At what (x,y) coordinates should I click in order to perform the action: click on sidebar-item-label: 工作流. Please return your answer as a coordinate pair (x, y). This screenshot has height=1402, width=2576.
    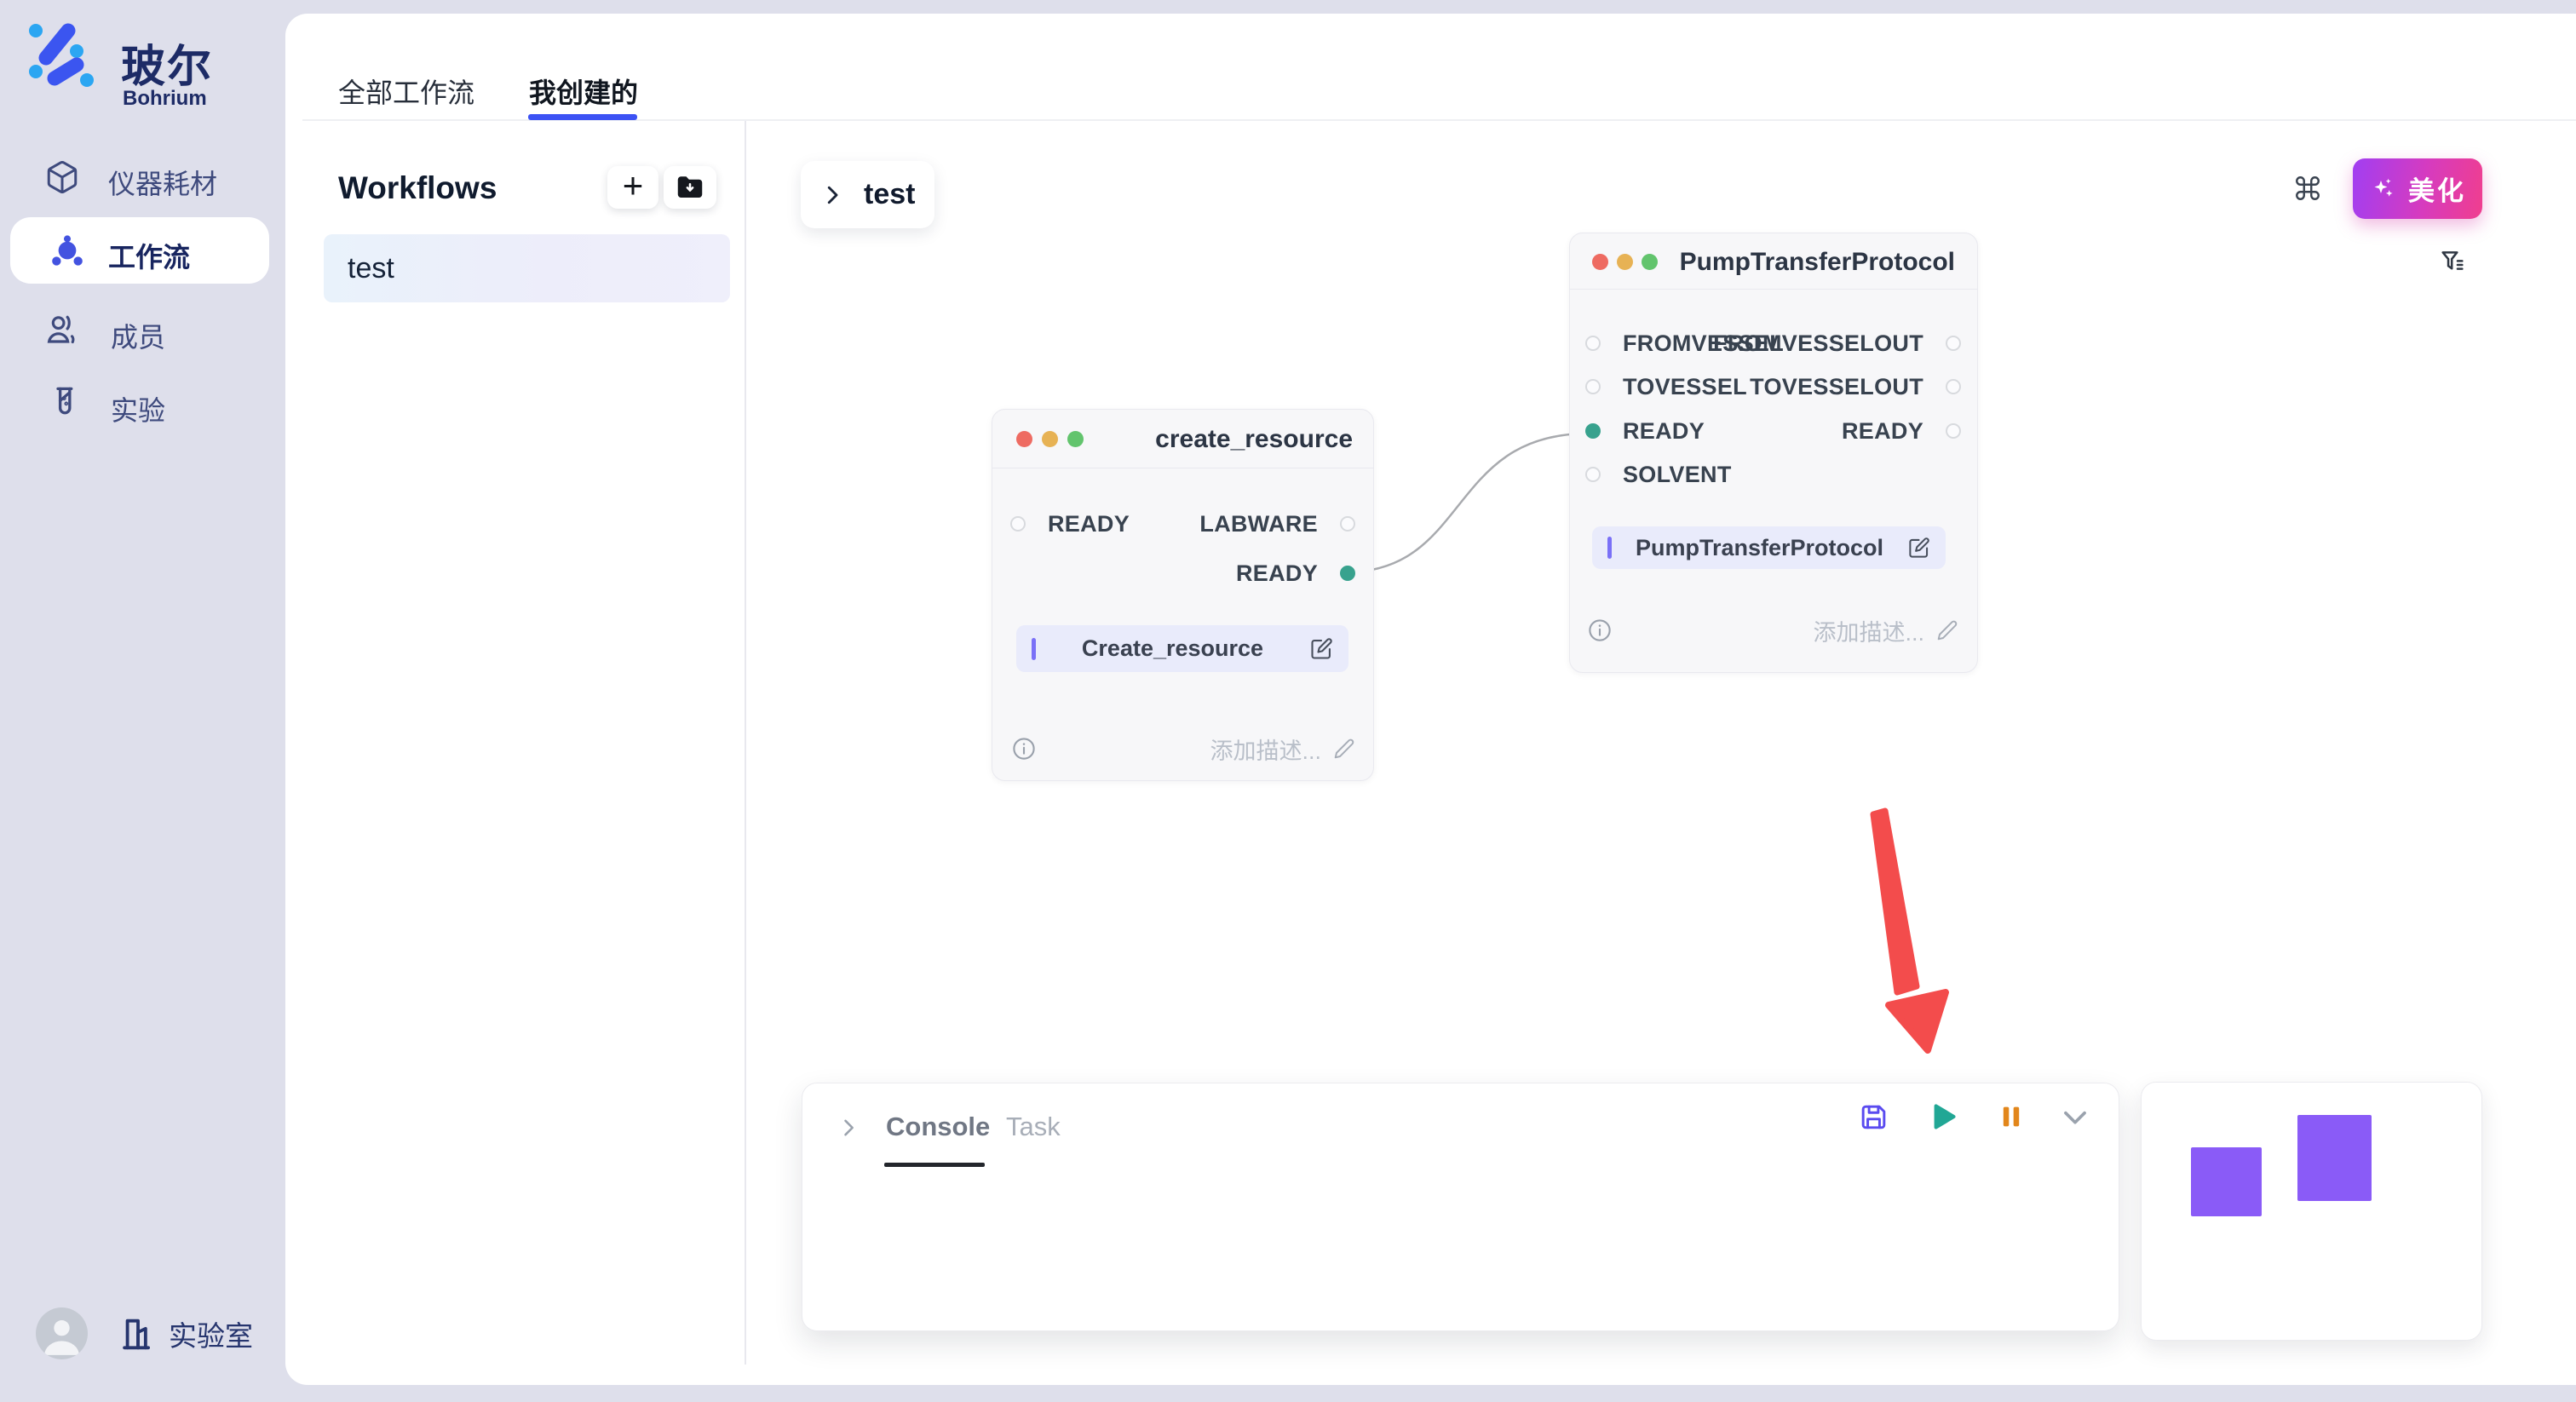
    Looking at the image, I should click on (150, 257).